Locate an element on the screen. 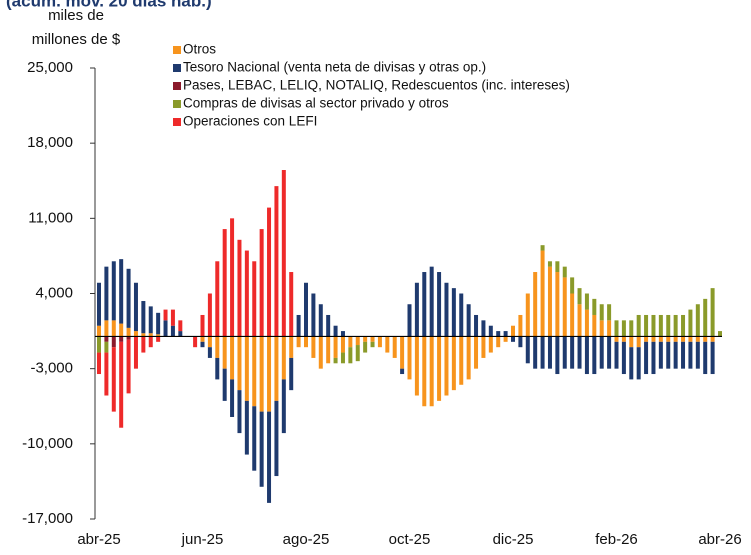 Image resolution: width=751 pixels, height=555 pixels. y-tick-label: -10,000 is located at coordinates (47, 443).